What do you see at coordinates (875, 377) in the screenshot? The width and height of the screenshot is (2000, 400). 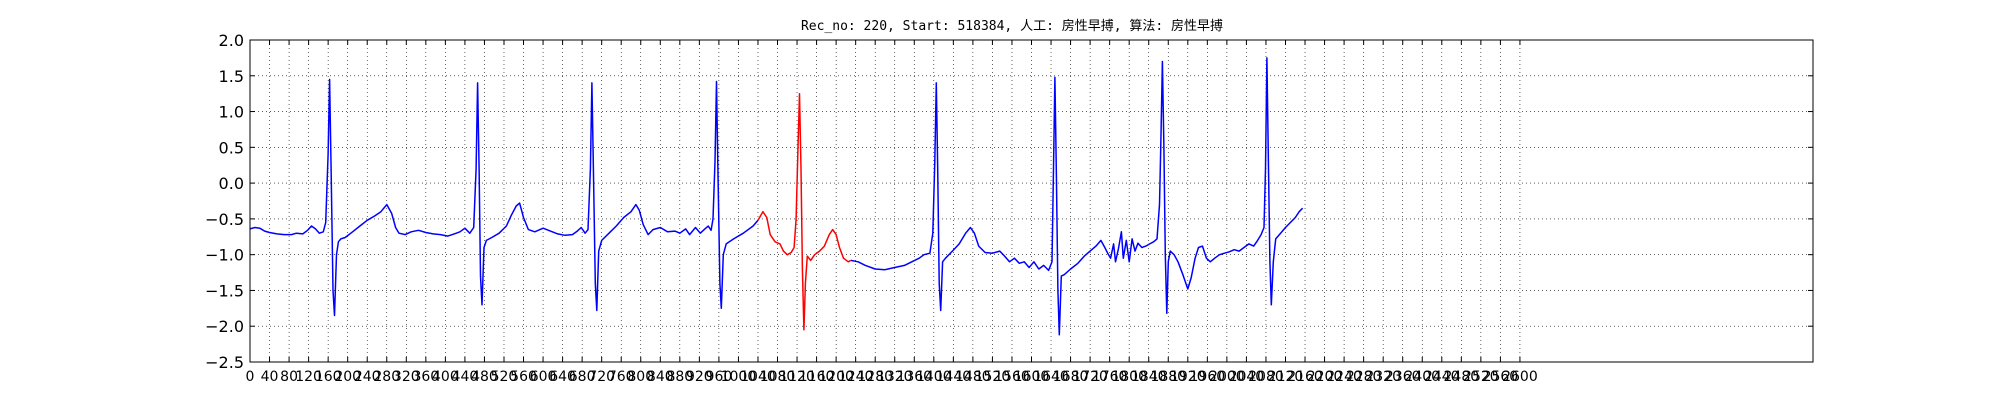 I see `x-tick-label: 1280` at bounding box center [875, 377].